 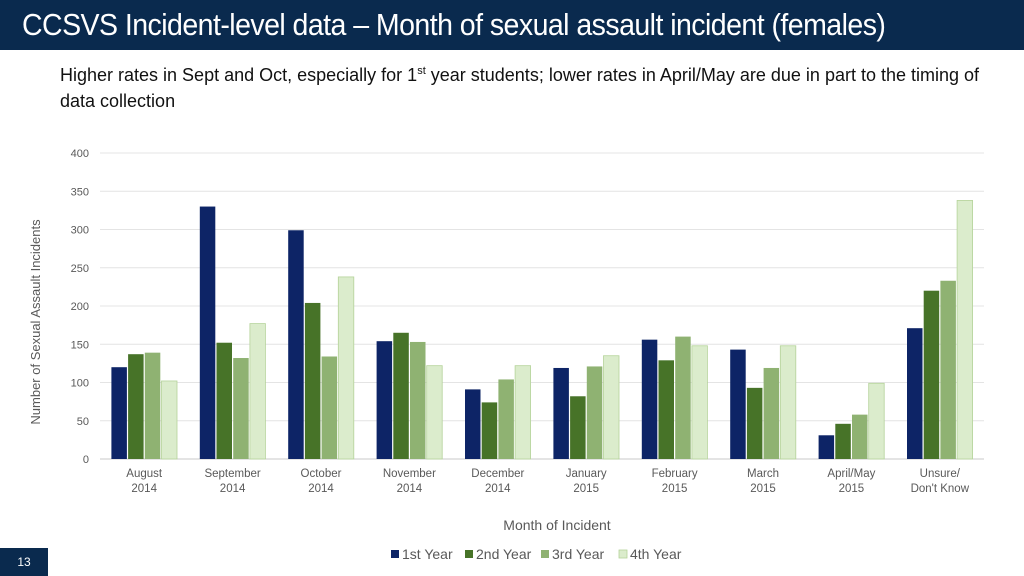 What do you see at coordinates (35, 322) in the screenshot?
I see `y-axis-title: Number of Sexual Assault Incidents` at bounding box center [35, 322].